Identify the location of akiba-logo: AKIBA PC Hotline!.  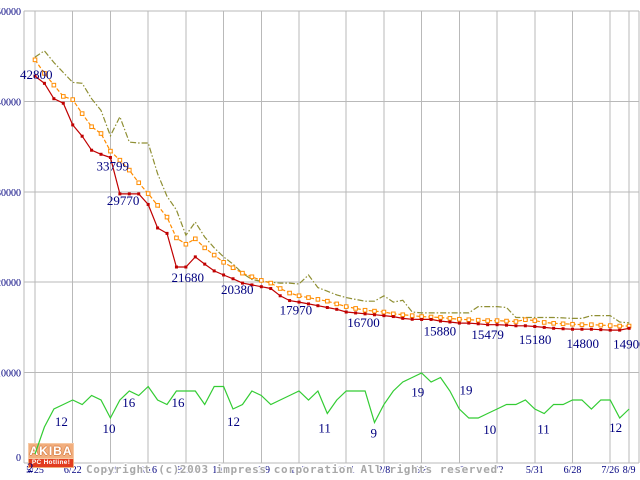
(51, 455).